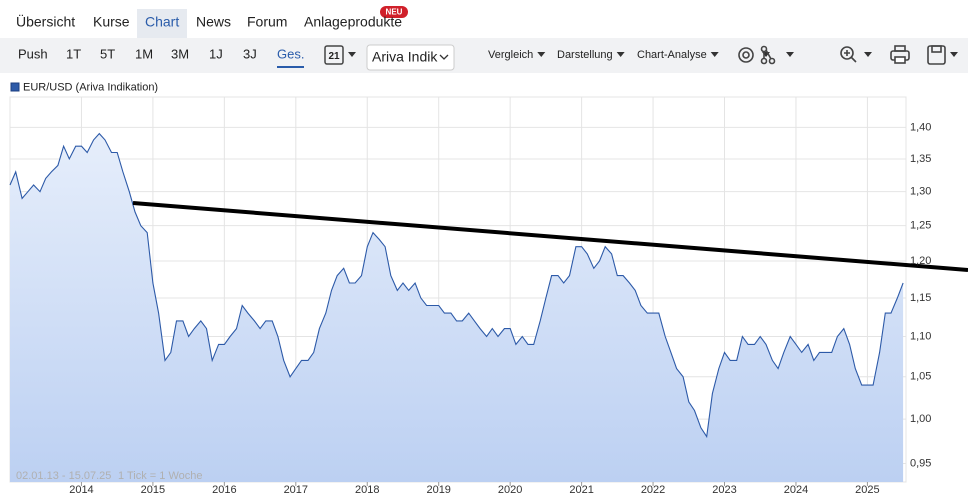 This screenshot has height=496, width=968. I want to click on source-select, so click(410, 57).